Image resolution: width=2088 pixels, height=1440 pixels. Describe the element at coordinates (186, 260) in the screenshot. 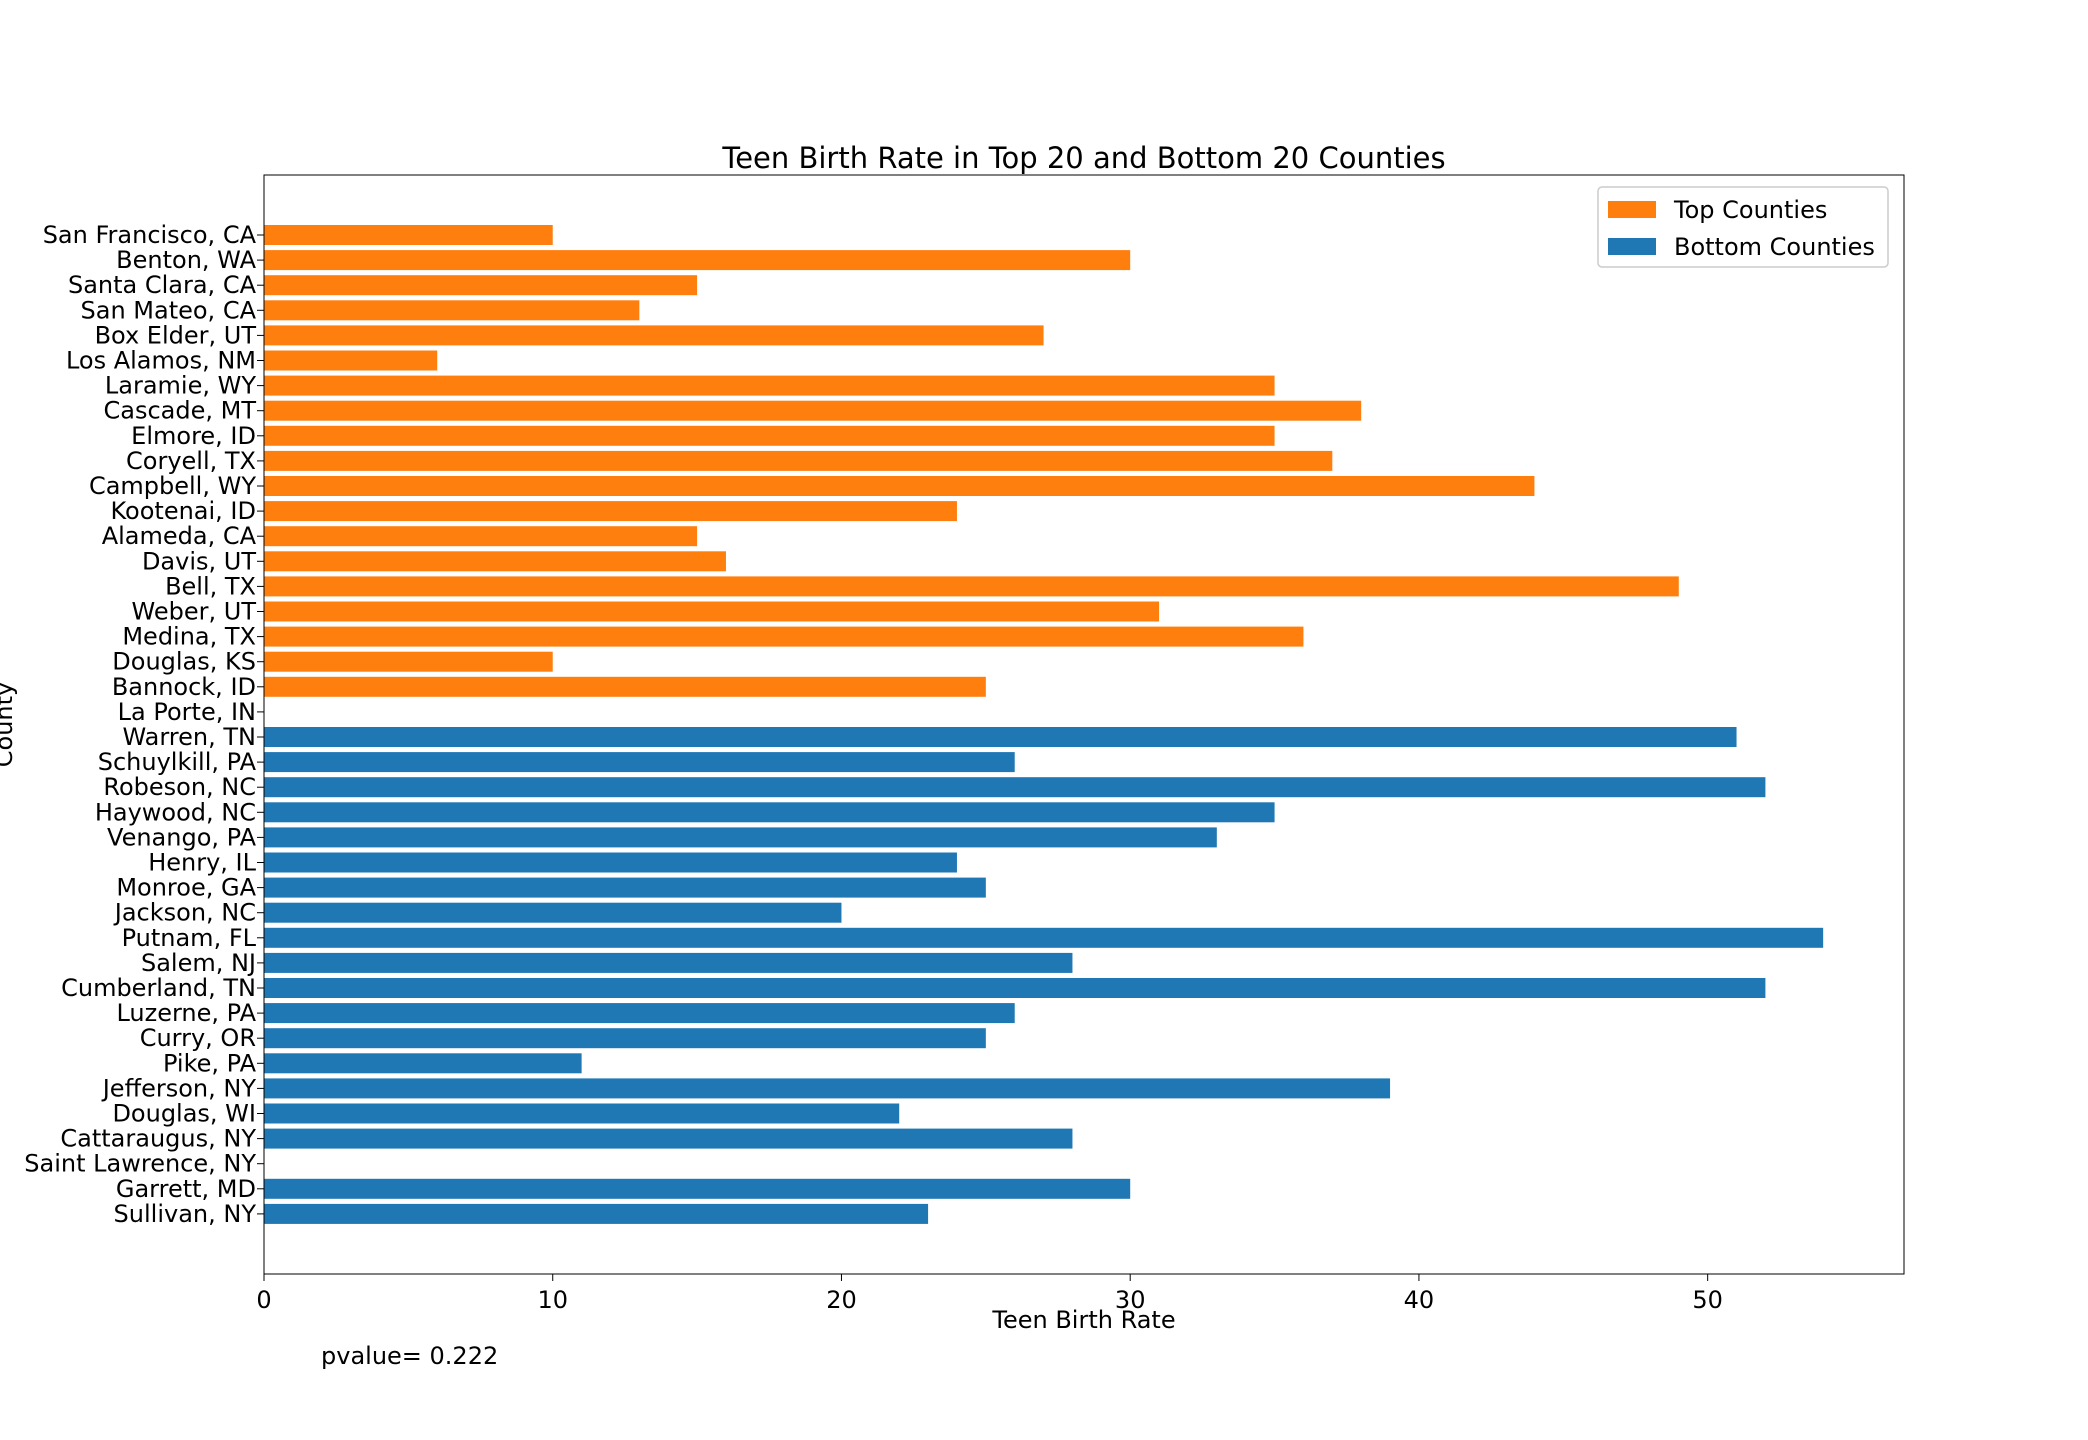

I see `y-tick-label: Benton, WA` at that location.